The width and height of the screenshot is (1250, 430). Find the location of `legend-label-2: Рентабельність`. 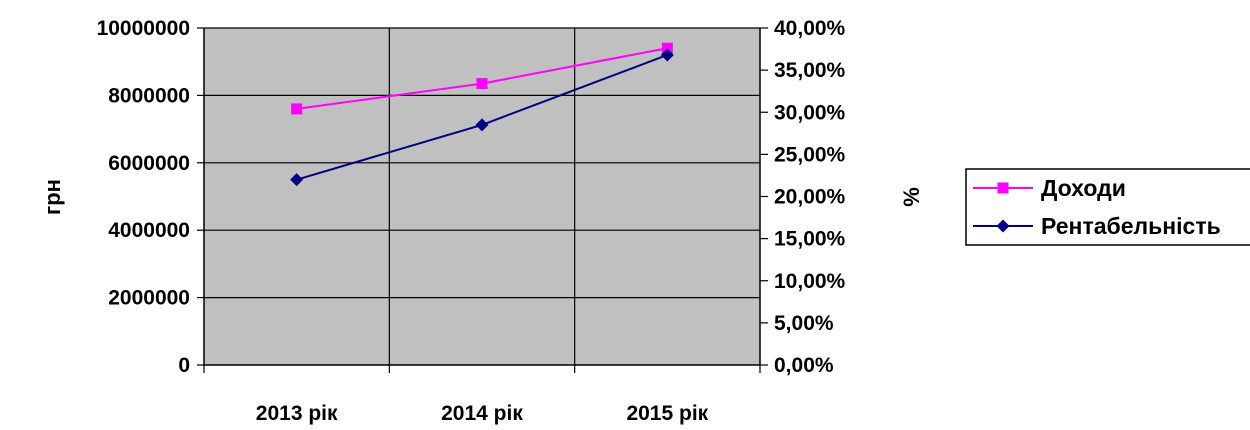

legend-label-2: Рентабельність is located at coordinates (1131, 226).